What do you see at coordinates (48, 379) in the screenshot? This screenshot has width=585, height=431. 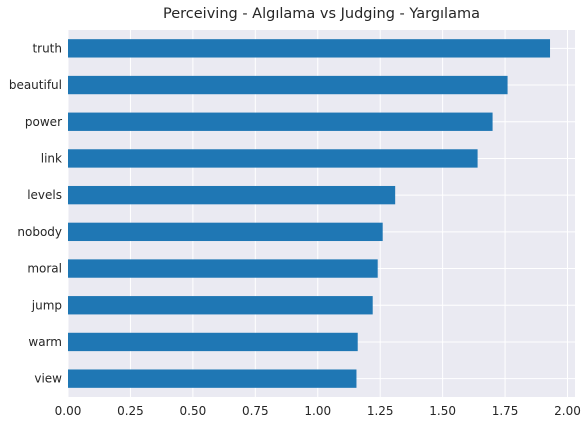 I see `y-tick-label: view` at bounding box center [48, 379].